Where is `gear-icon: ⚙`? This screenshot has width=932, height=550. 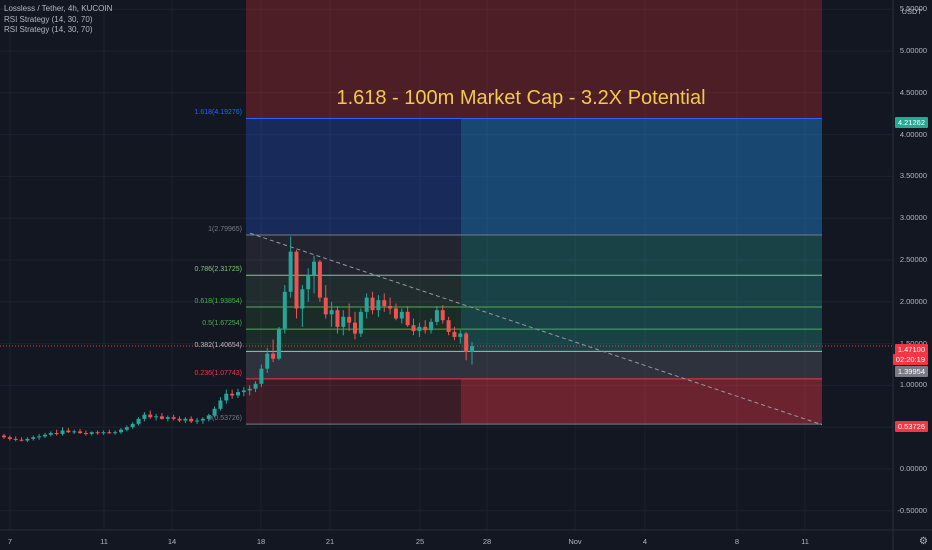 gear-icon: ⚙ is located at coordinates (923, 541).